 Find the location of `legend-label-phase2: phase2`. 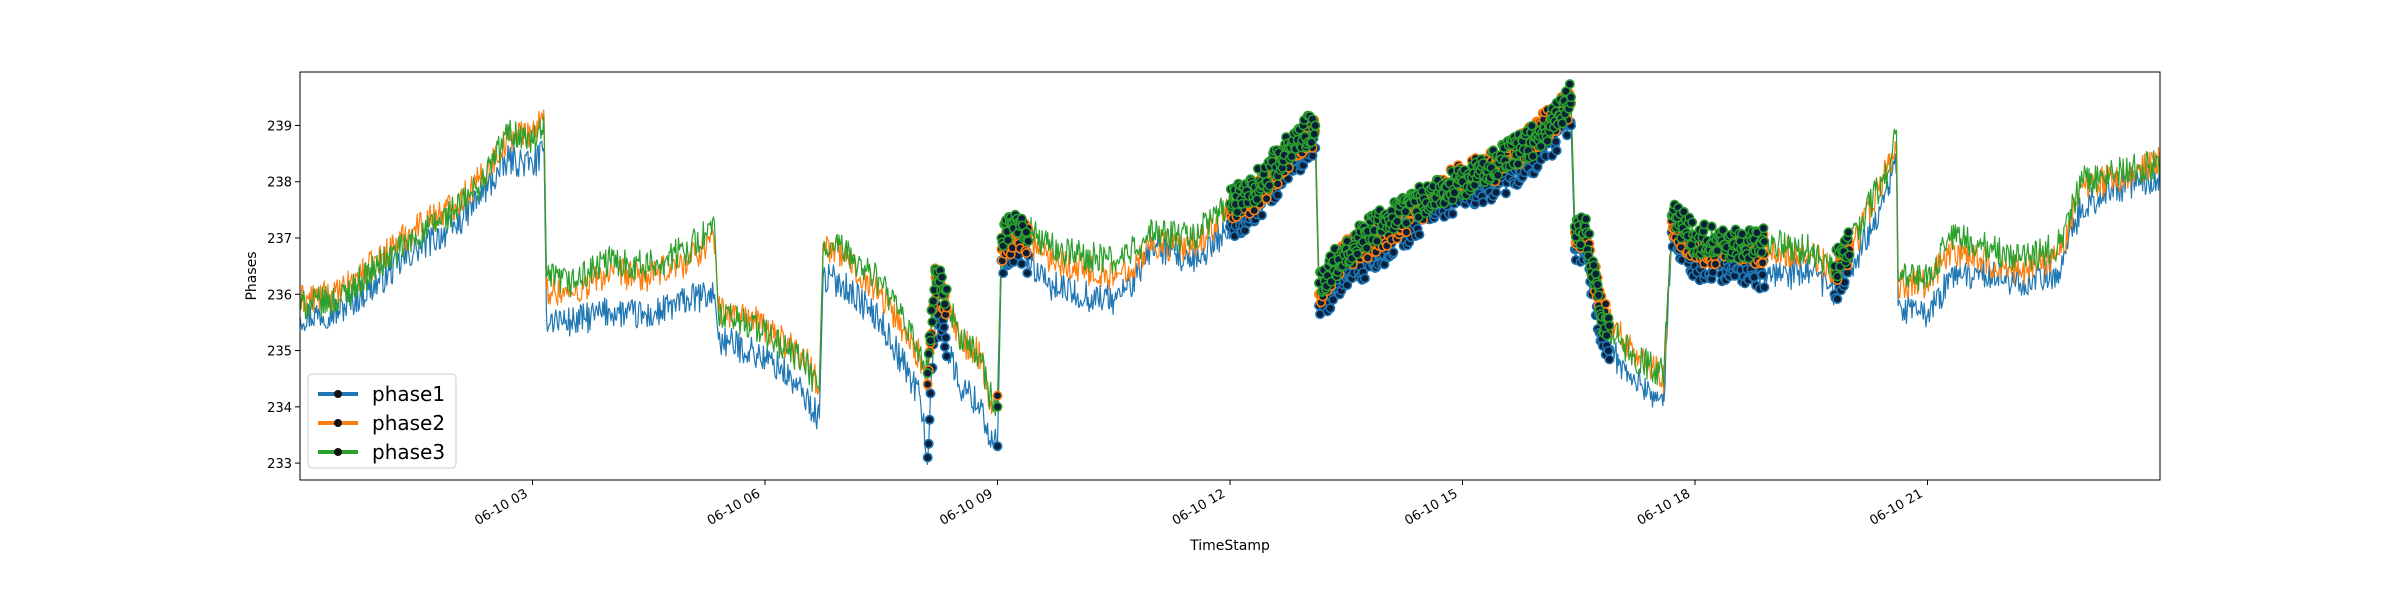

legend-label-phase2: phase2 is located at coordinates (408, 423).